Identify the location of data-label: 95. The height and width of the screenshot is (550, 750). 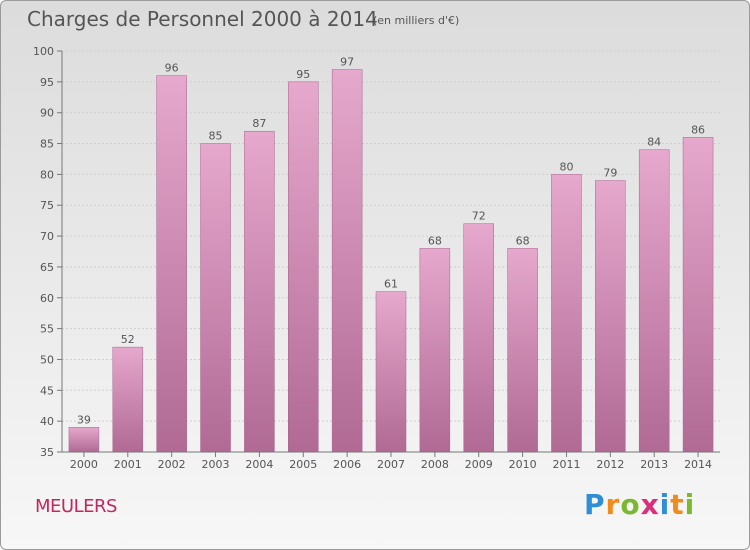
(303, 74).